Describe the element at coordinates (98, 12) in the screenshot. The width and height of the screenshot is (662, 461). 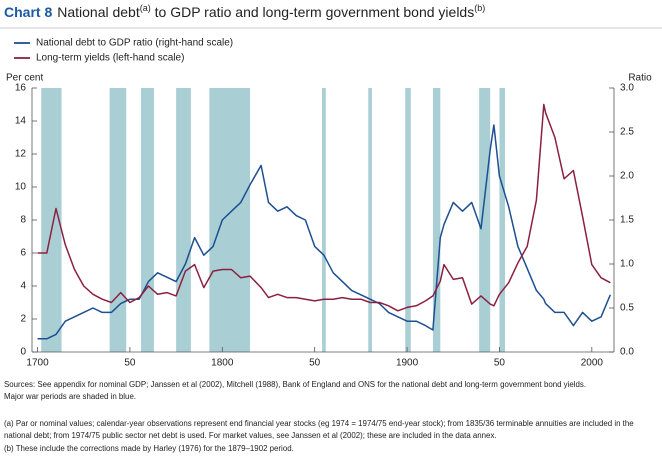
I see `title-part: National debt` at that location.